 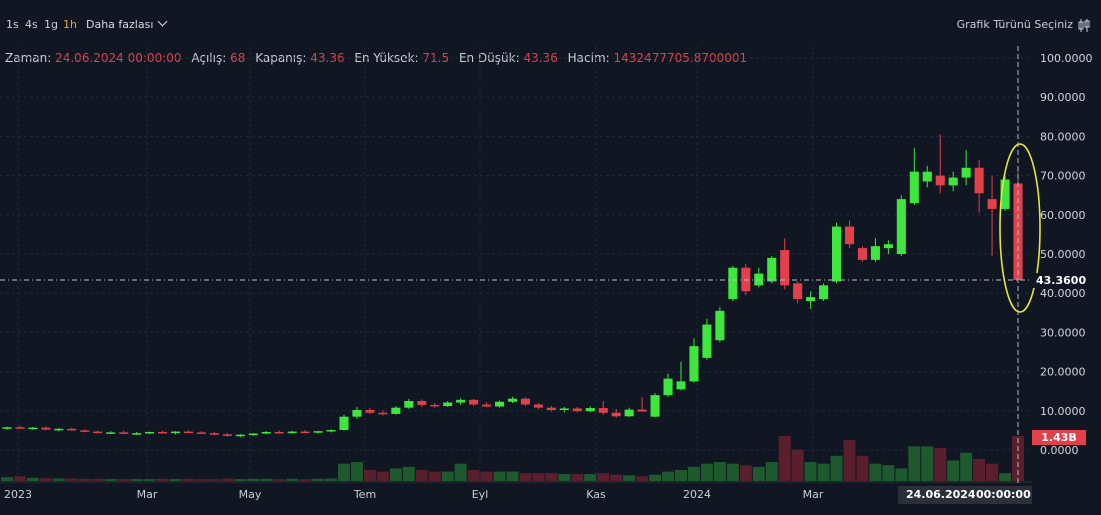 I want to click on open-label: Açılış:, so click(x=209, y=58).